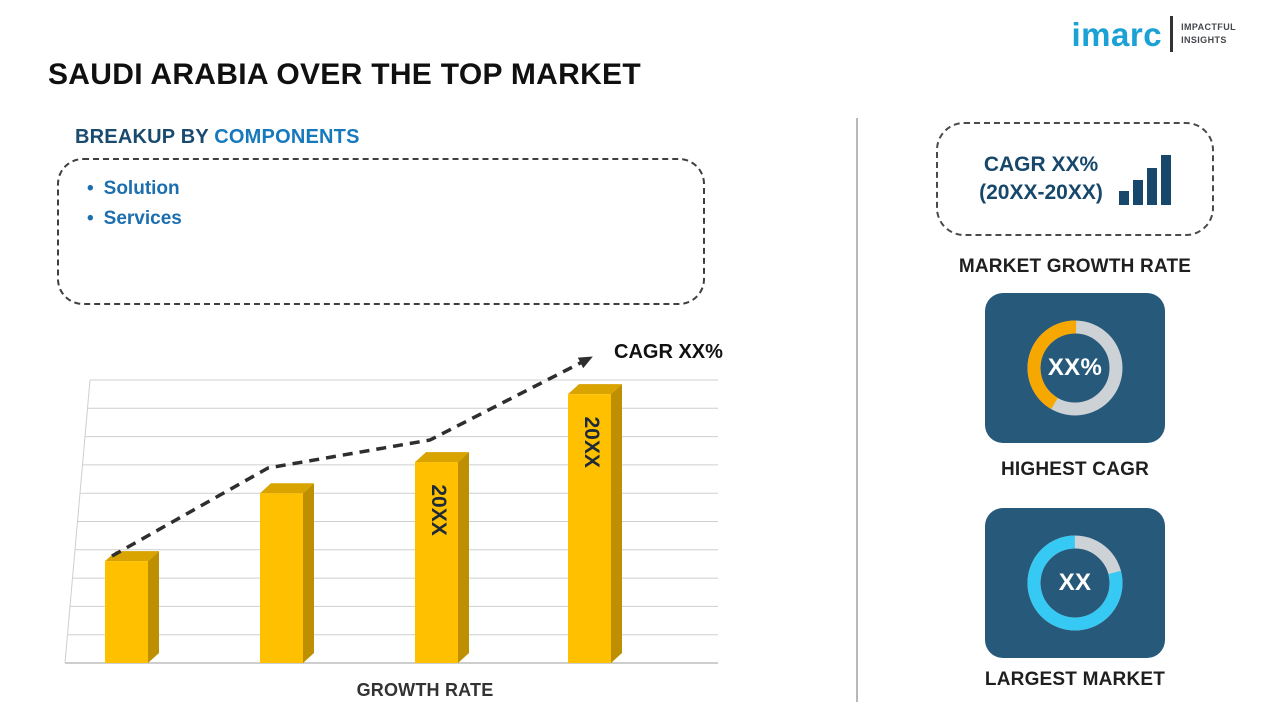  What do you see at coordinates (142, 219) in the screenshot?
I see `component-label: Services` at bounding box center [142, 219].